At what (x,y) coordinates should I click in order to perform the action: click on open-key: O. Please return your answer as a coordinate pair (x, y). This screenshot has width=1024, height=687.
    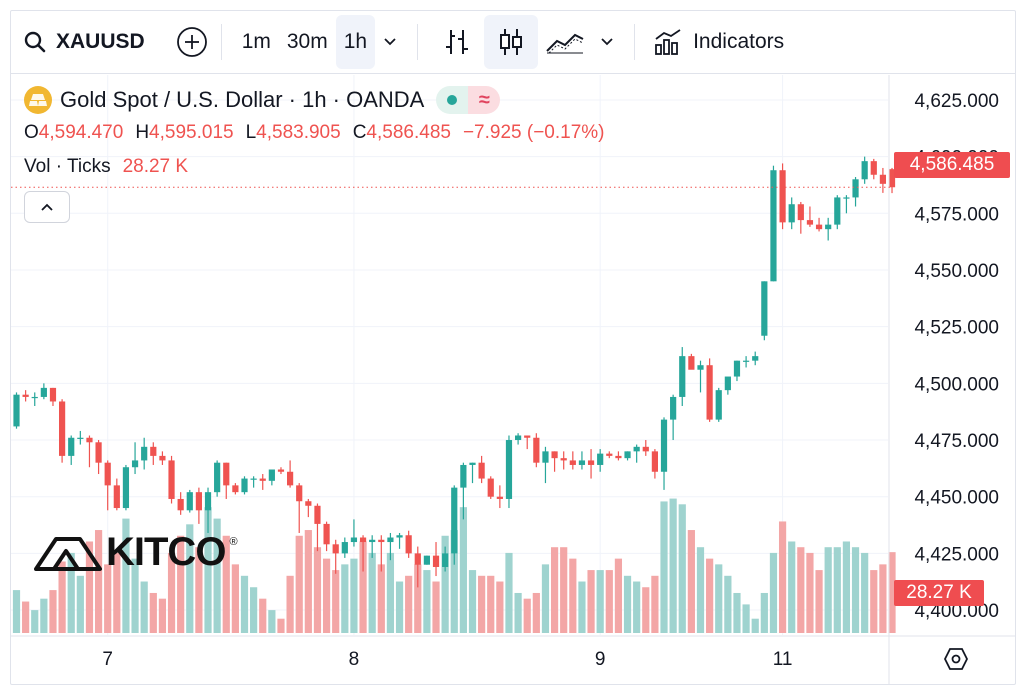
    Looking at the image, I should click on (31, 132).